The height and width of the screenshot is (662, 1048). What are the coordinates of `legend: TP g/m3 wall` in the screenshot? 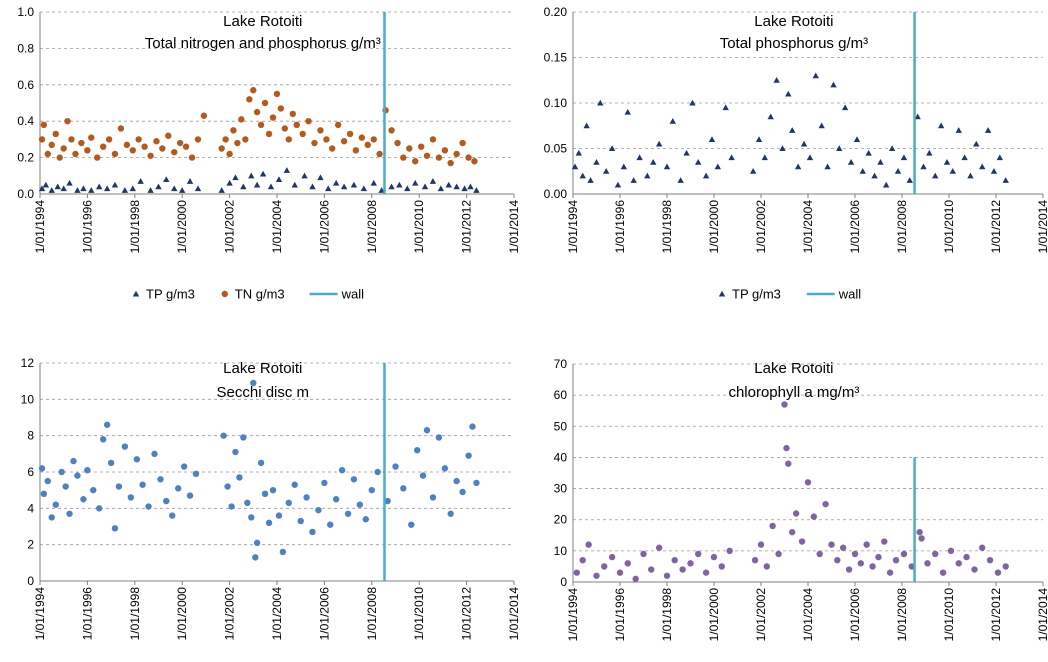 It's located at (789, 294).